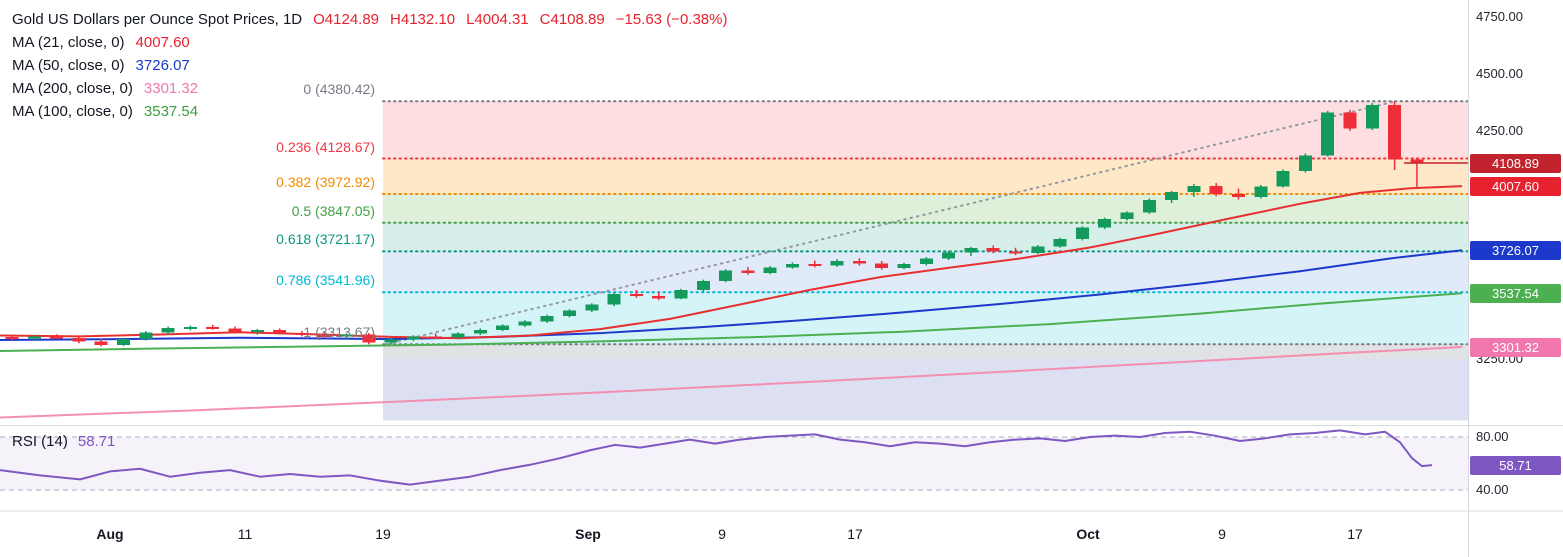 This screenshot has width=1563, height=557. Describe the element at coordinates (346, 19) in the screenshot. I see `ohlc-open: O4124.89` at that location.